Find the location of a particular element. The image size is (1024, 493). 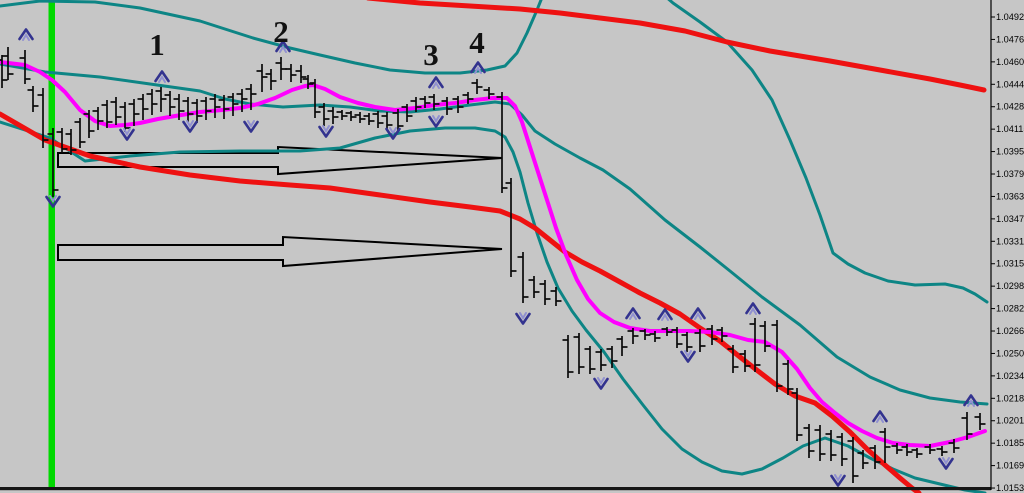

price-axis-label: 1.02015 is located at coordinates (1010, 421).